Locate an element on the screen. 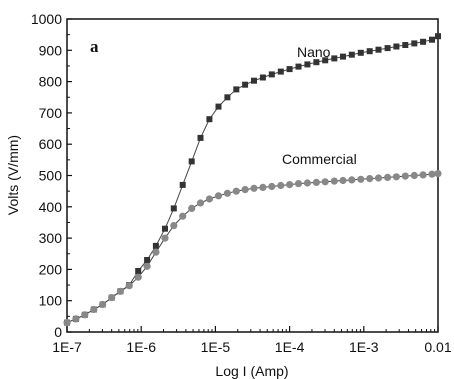 The width and height of the screenshot is (454, 379). y-tick-label: 100 is located at coordinates (51, 301).